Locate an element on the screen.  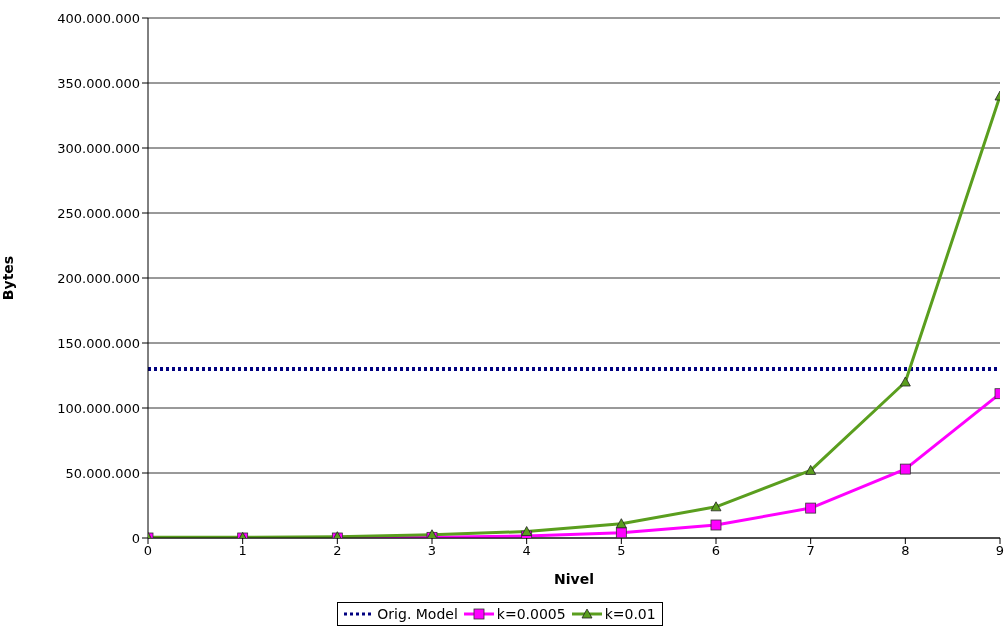
x-tick-label: 6 is located at coordinates (716, 551).